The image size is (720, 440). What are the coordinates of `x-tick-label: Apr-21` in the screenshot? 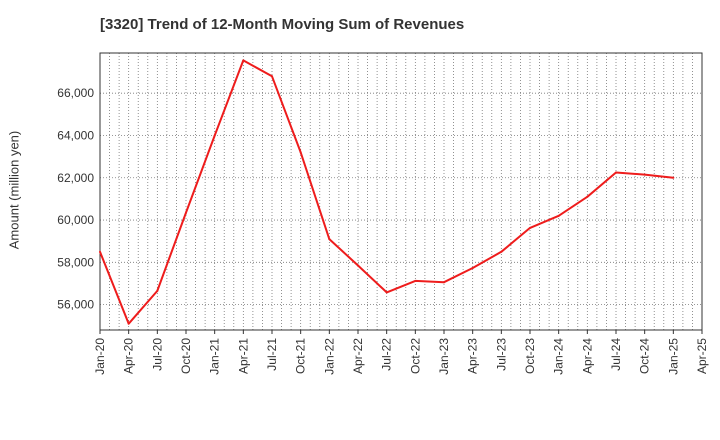 It's located at (243, 356).